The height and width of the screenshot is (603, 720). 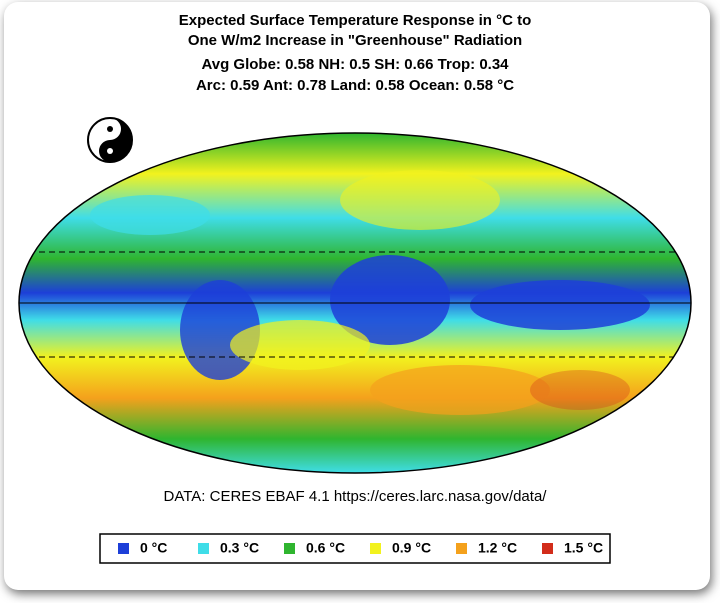 I want to click on legend-label: 0.9 °C, so click(x=411, y=548).